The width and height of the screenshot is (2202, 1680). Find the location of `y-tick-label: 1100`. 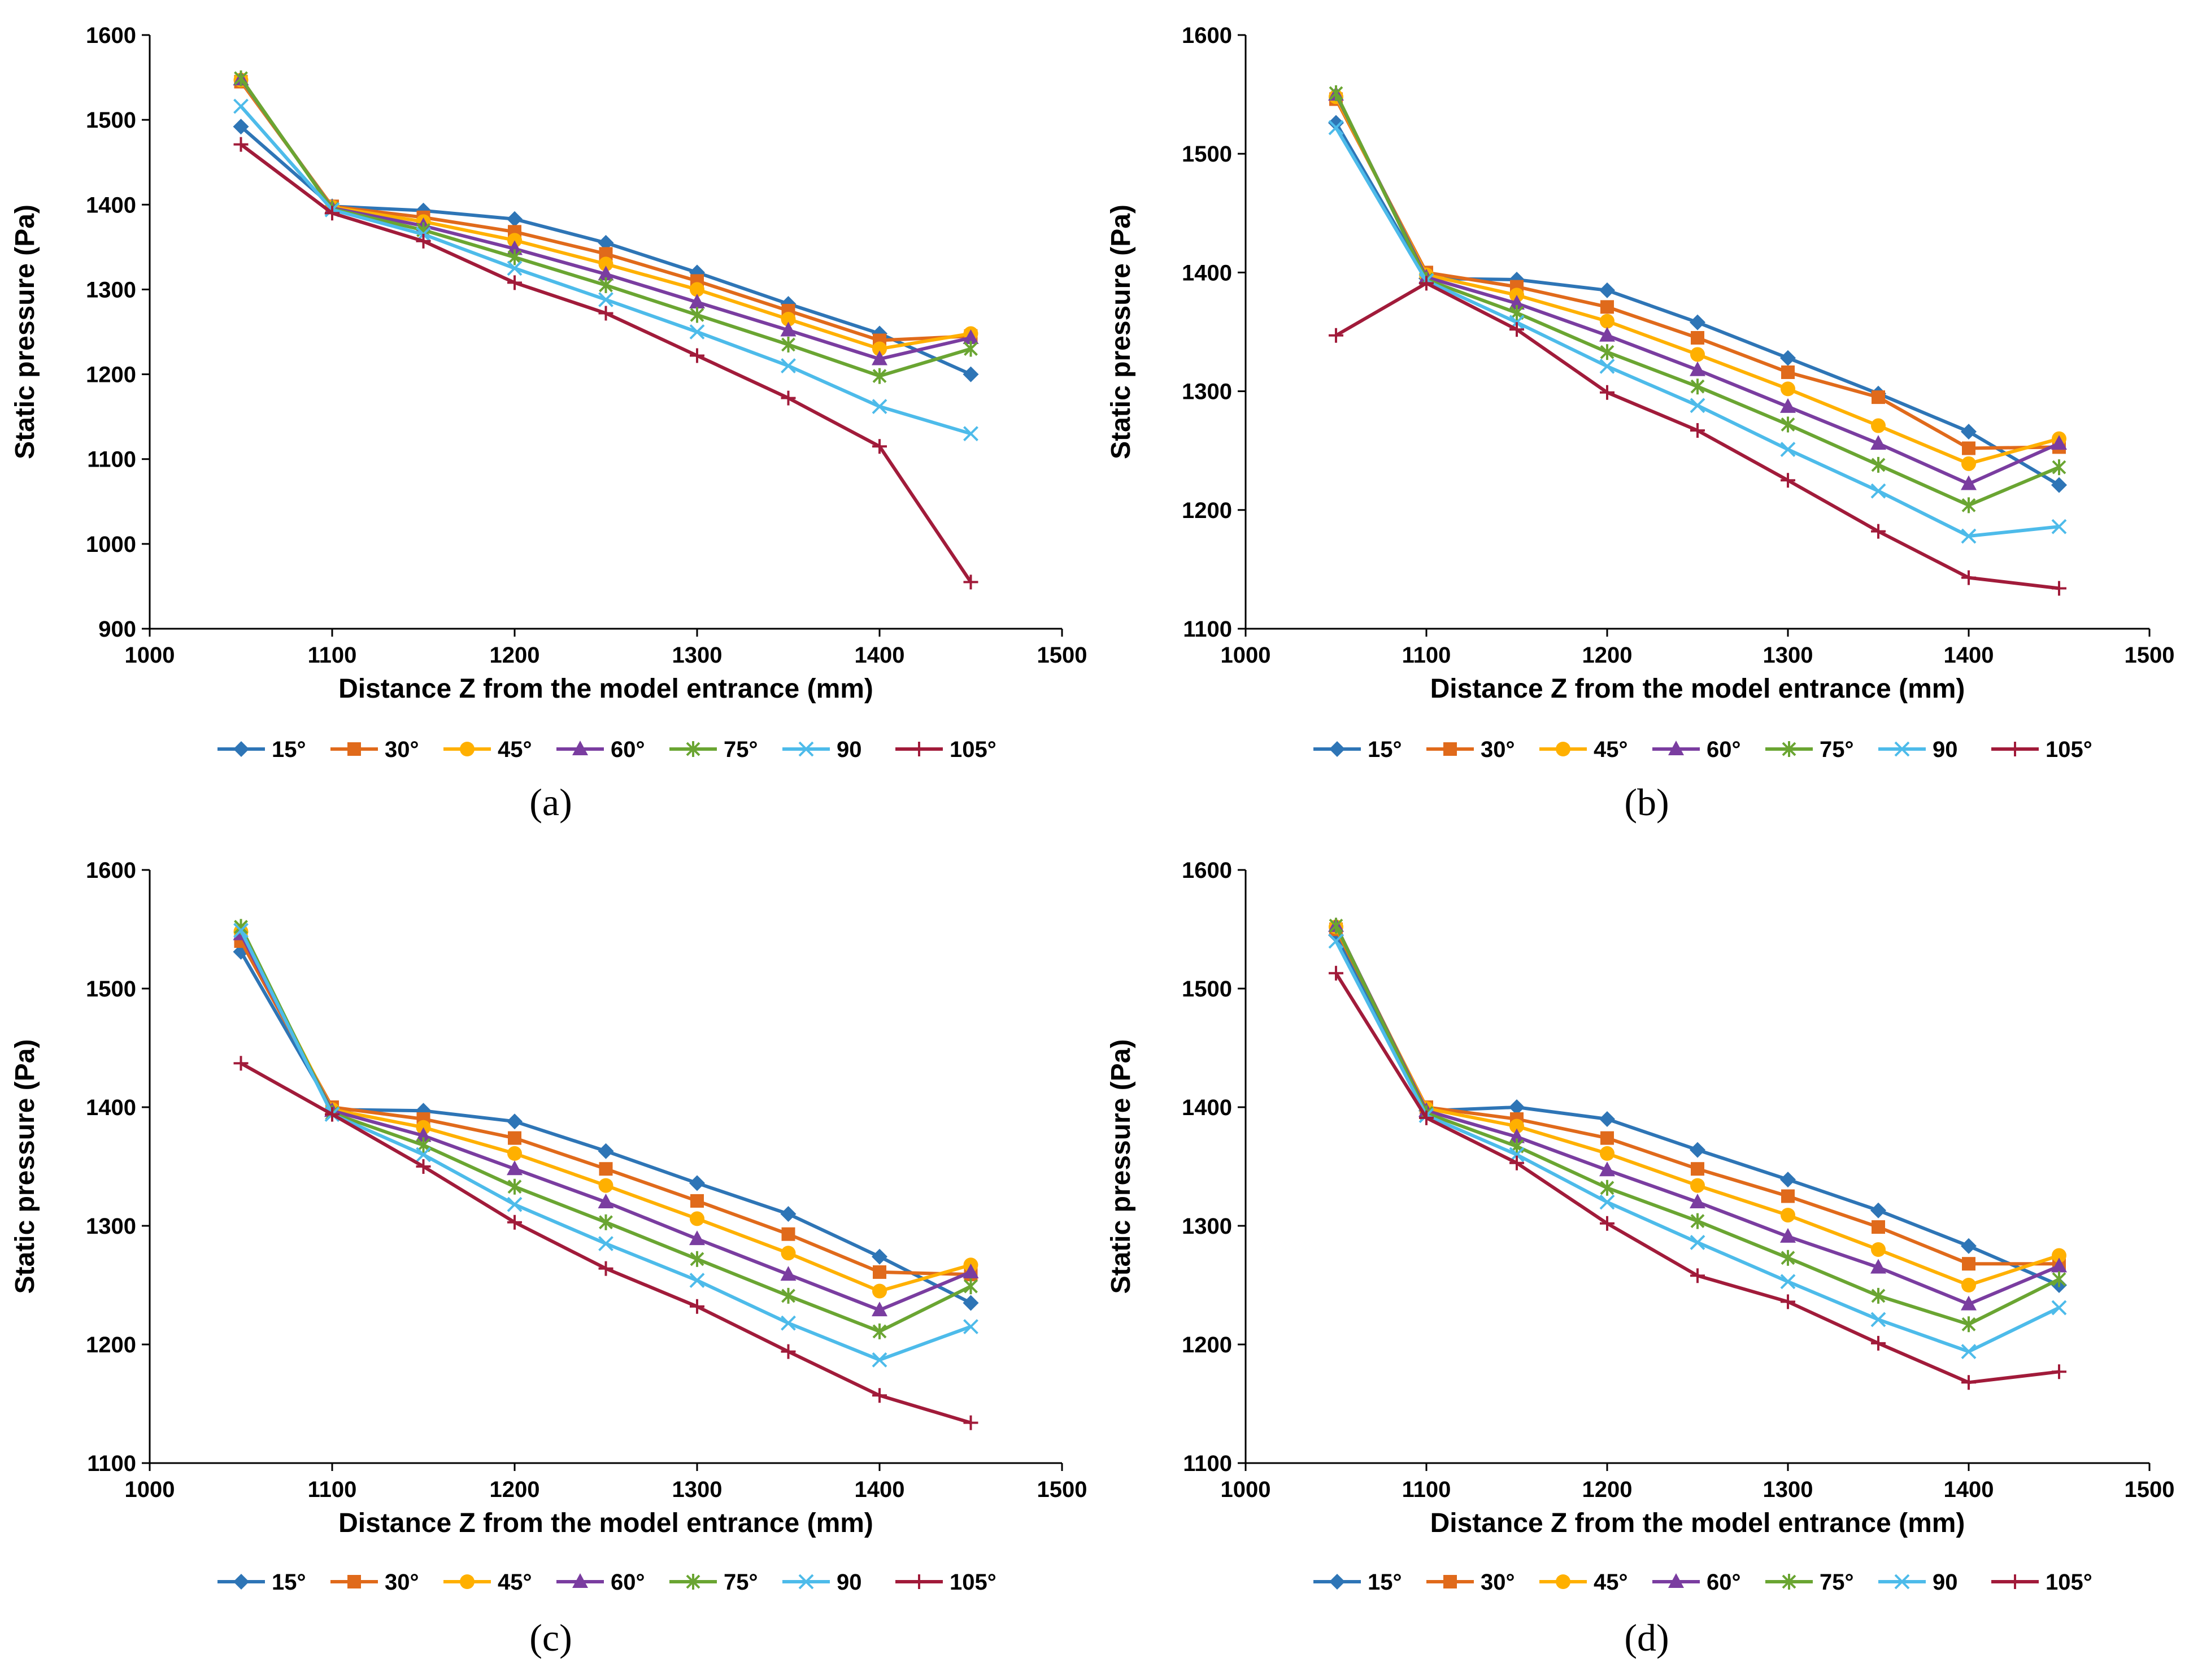

y-tick-label: 1100 is located at coordinates (1207, 1463).